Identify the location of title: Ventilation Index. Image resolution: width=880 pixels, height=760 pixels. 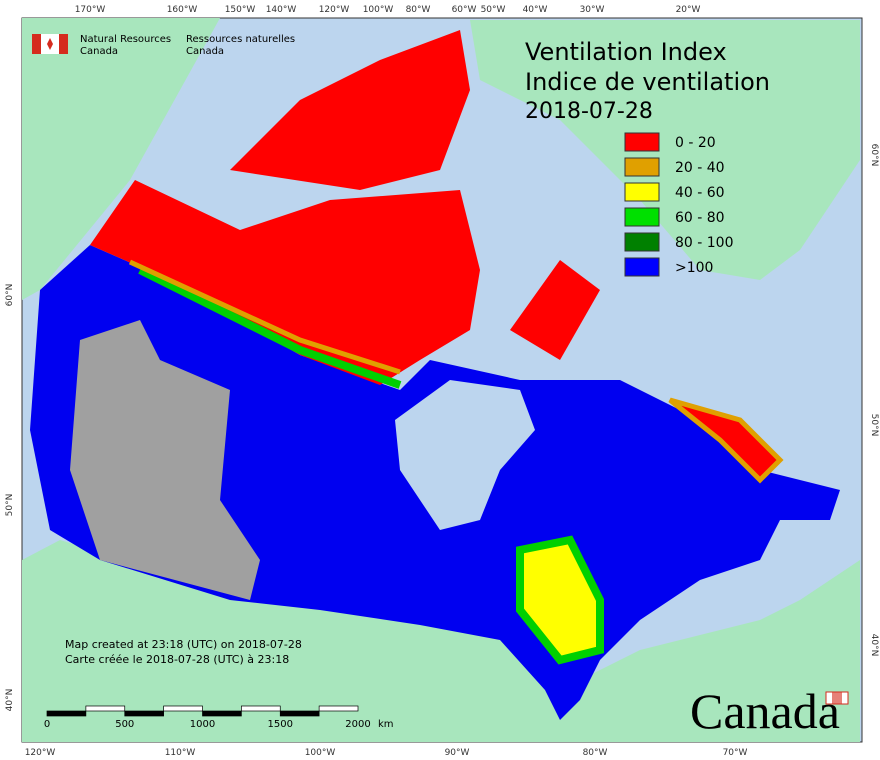
(626, 52).